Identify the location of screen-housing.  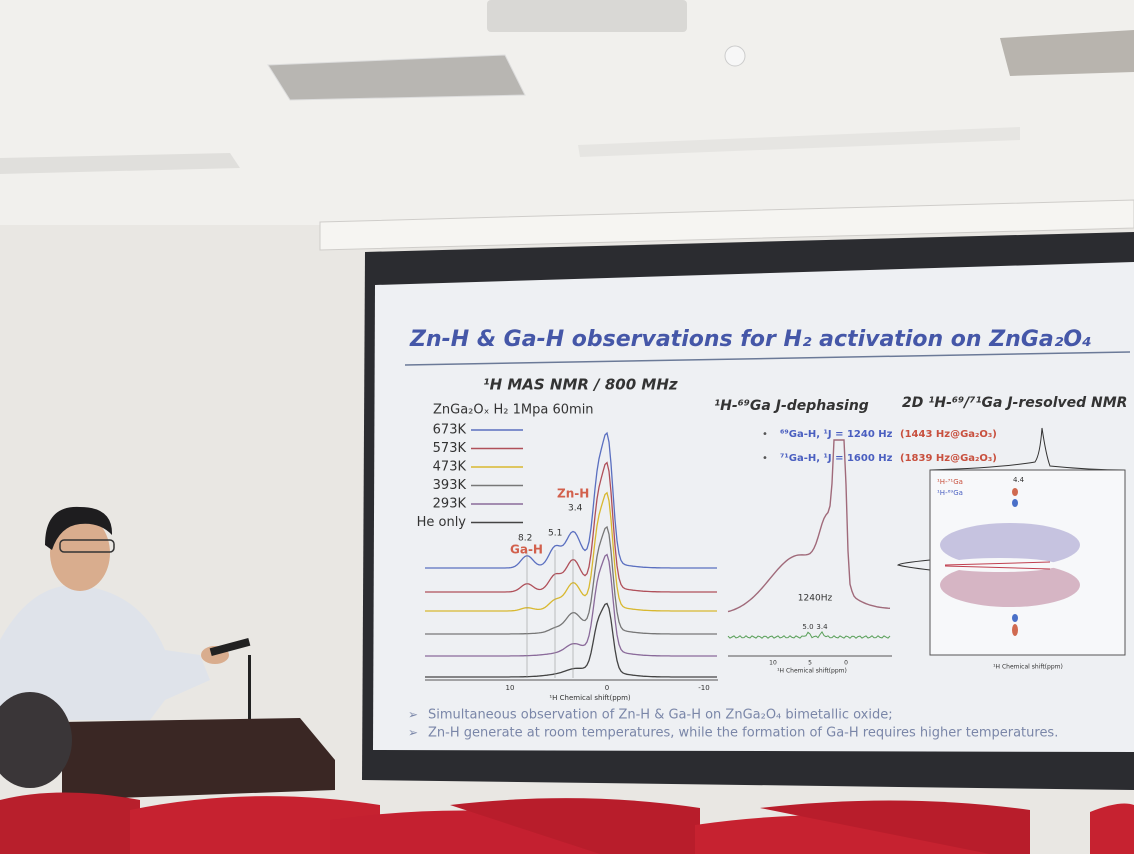
(726, 225).